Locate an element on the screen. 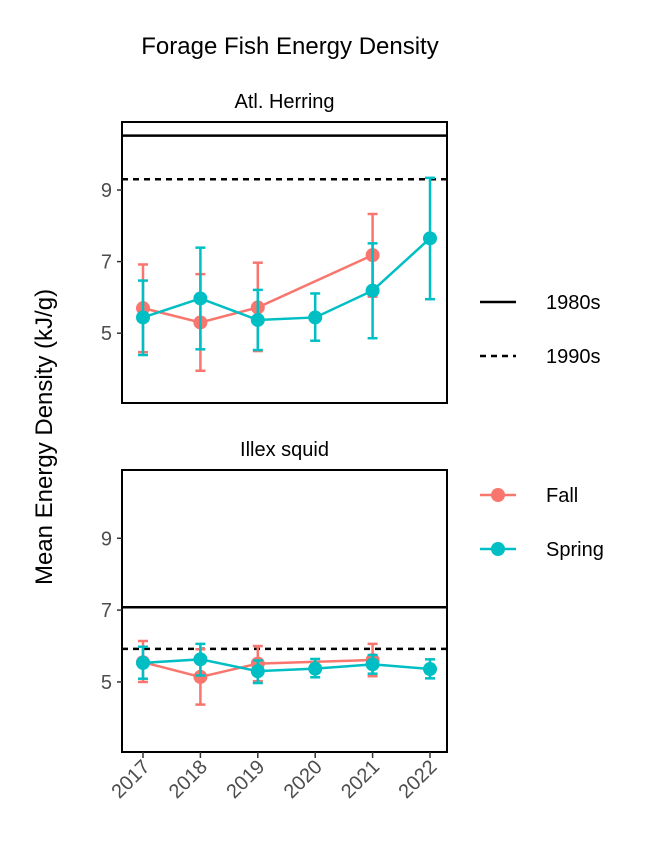 The width and height of the screenshot is (672, 850). panel-title: Atl. Herring is located at coordinates (284, 102).